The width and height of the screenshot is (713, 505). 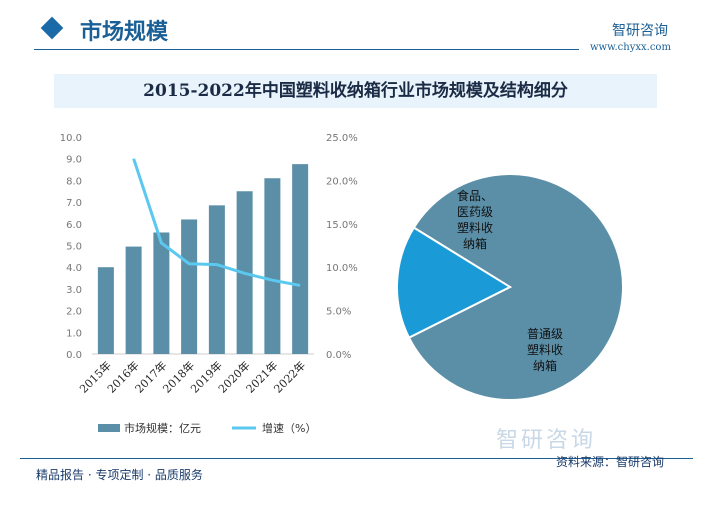 What do you see at coordinates (630, 47) in the screenshot?
I see `brand-url: www.chyxx.com` at bounding box center [630, 47].